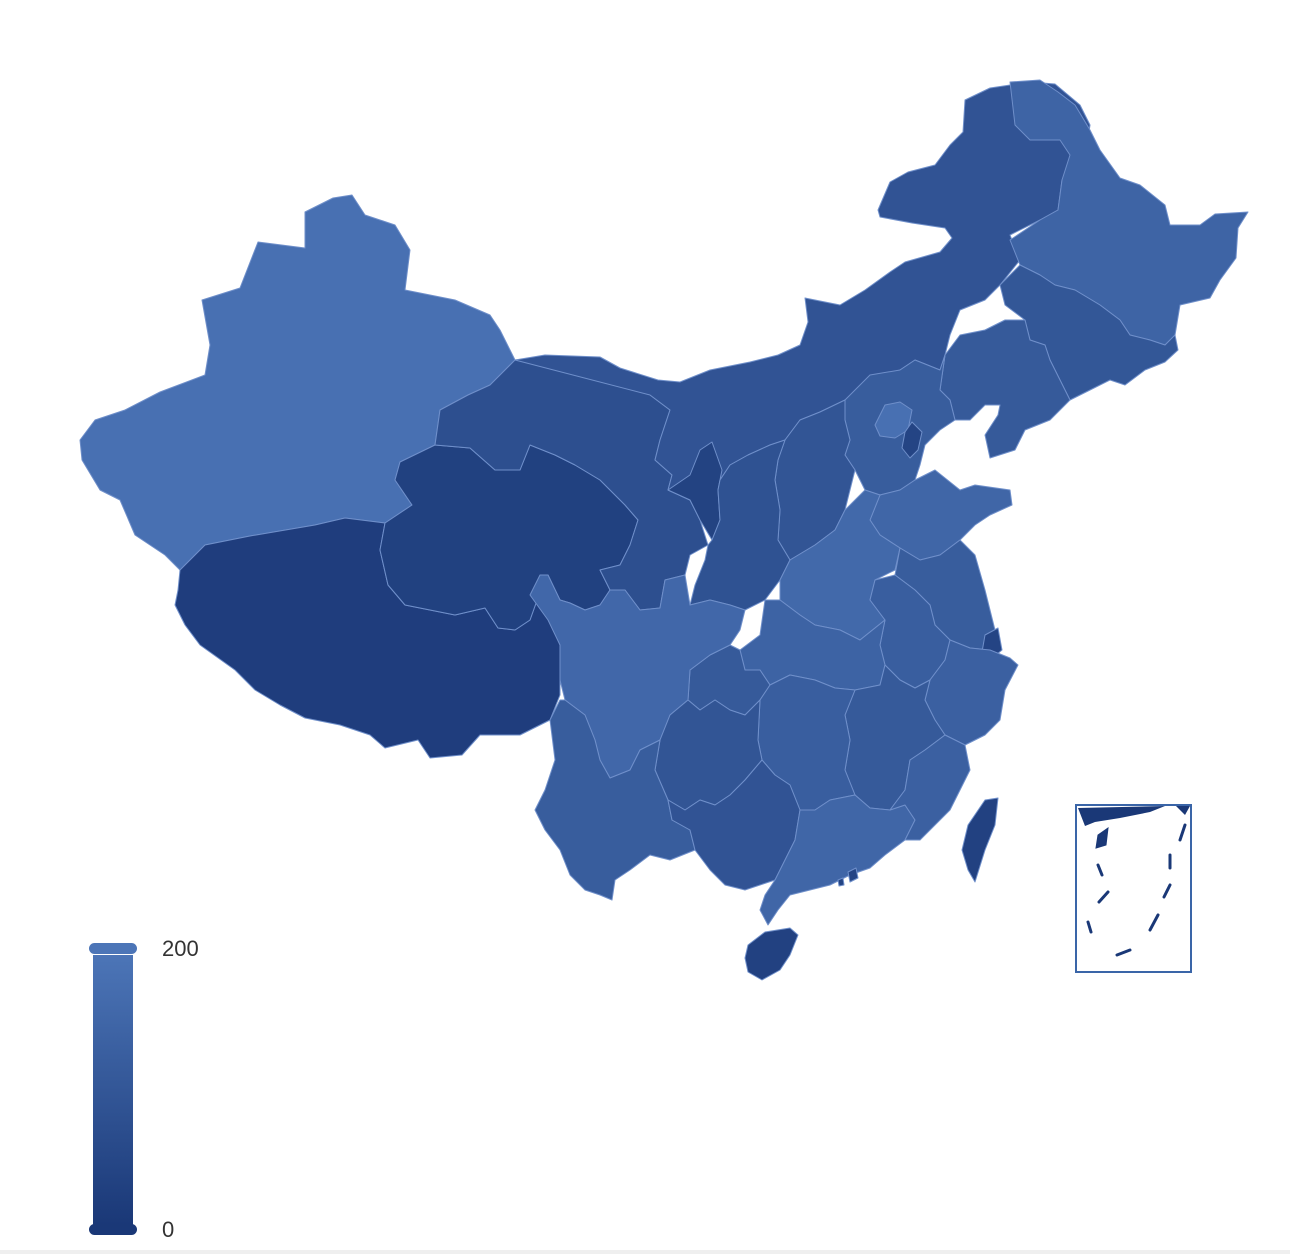  What do you see at coordinates (853, 875) in the screenshot?
I see `region-hongkong` at bounding box center [853, 875].